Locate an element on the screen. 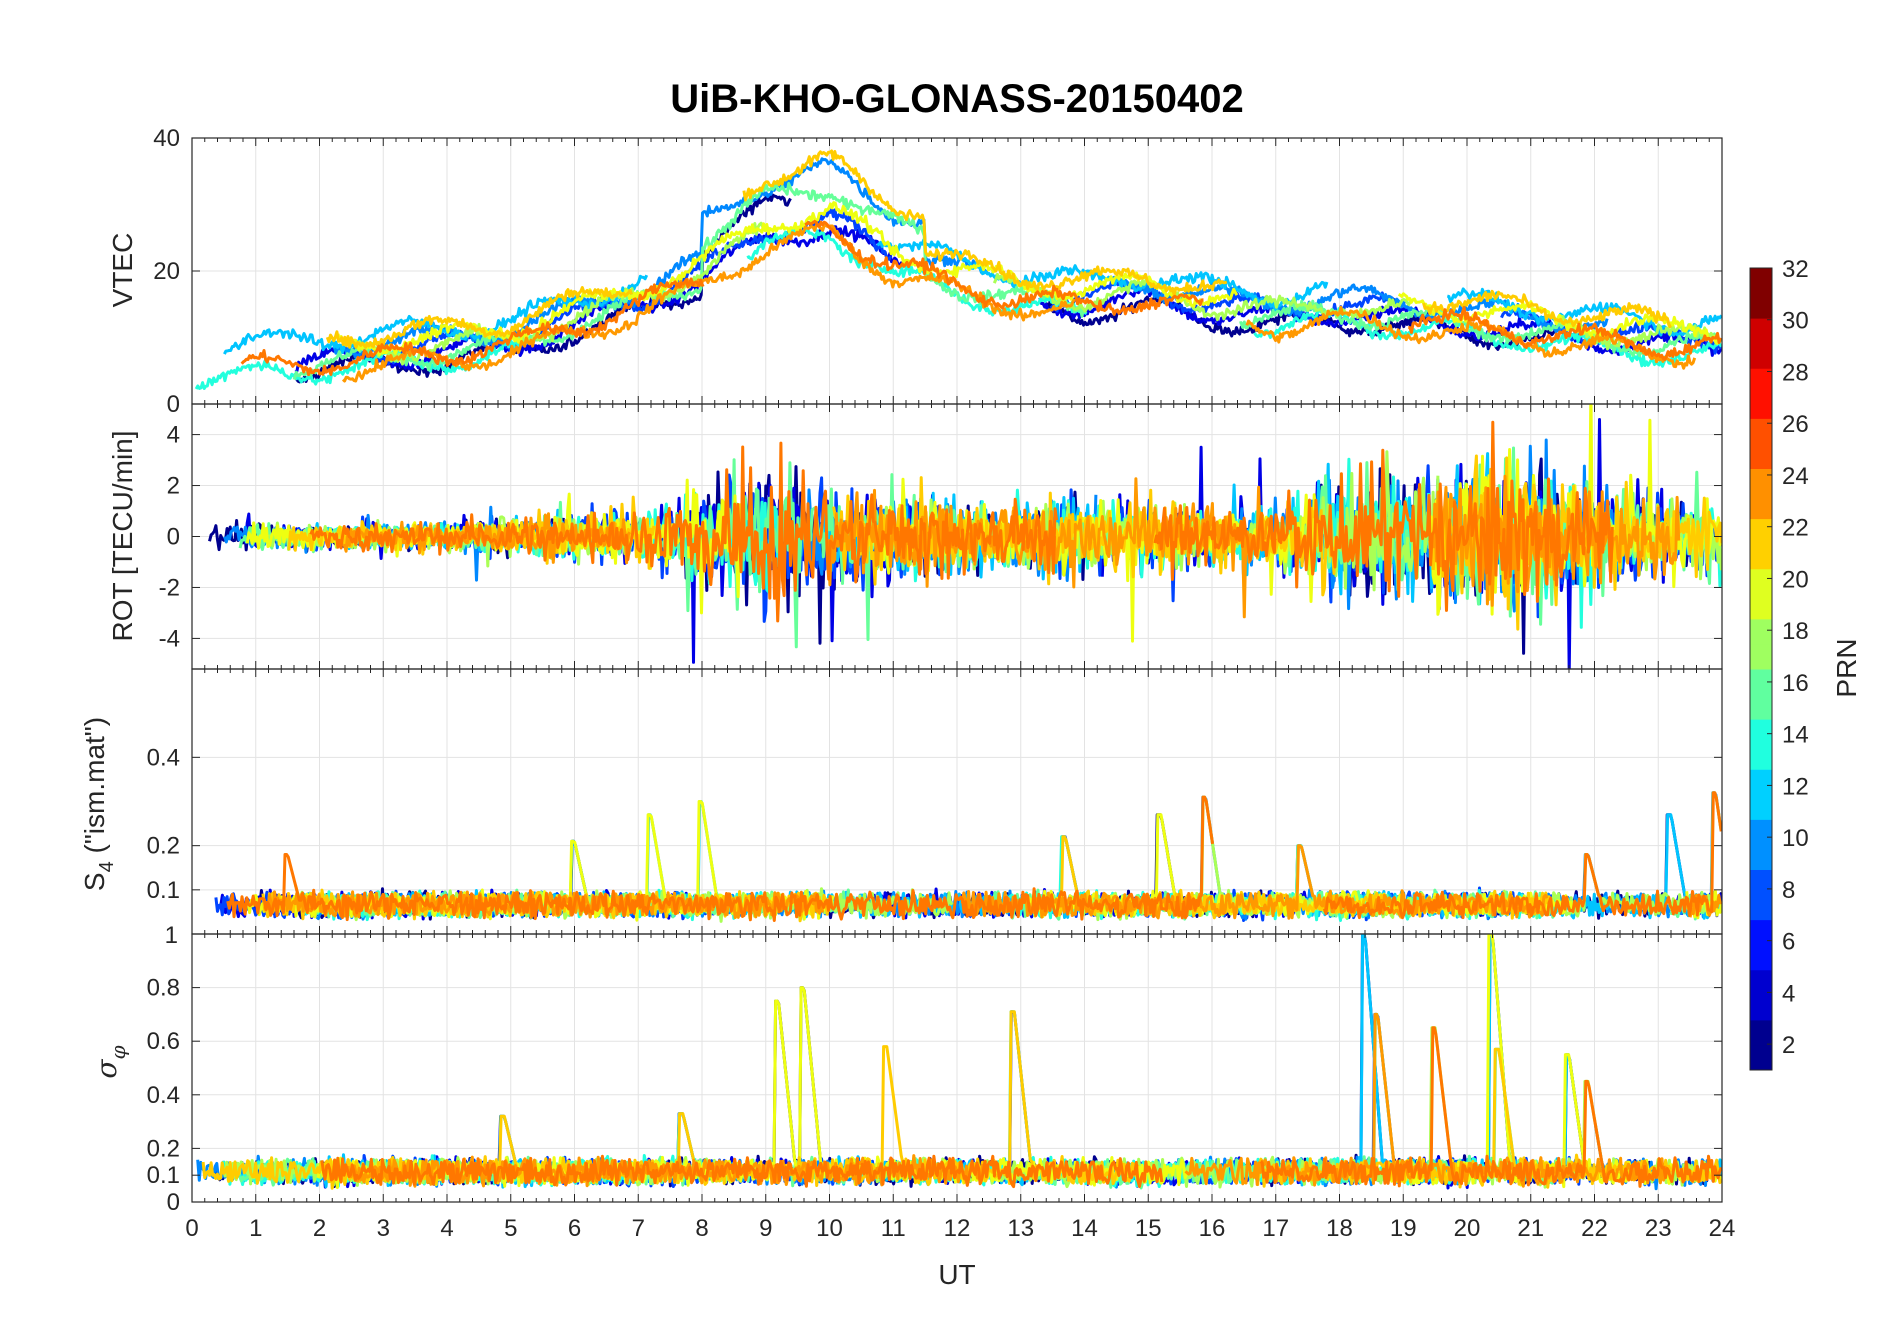 This screenshot has width=1902, height=1330. x-tick-label: 2 is located at coordinates (319, 1228).